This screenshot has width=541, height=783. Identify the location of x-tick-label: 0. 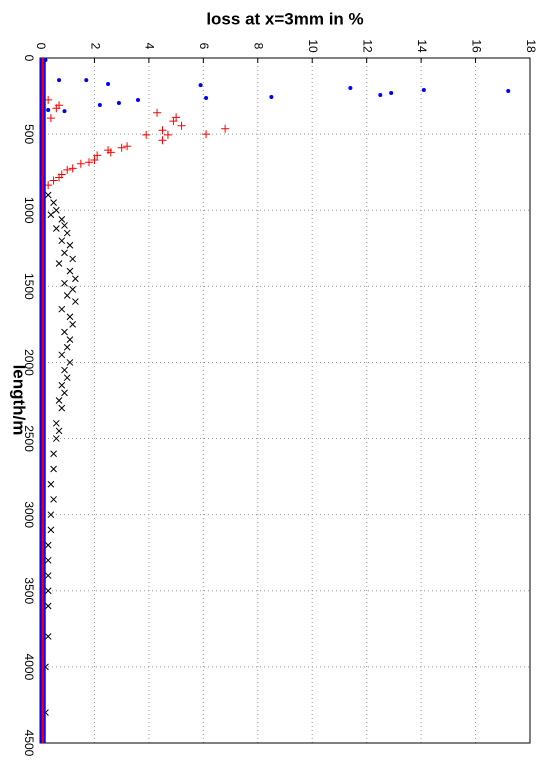
(29, 58).